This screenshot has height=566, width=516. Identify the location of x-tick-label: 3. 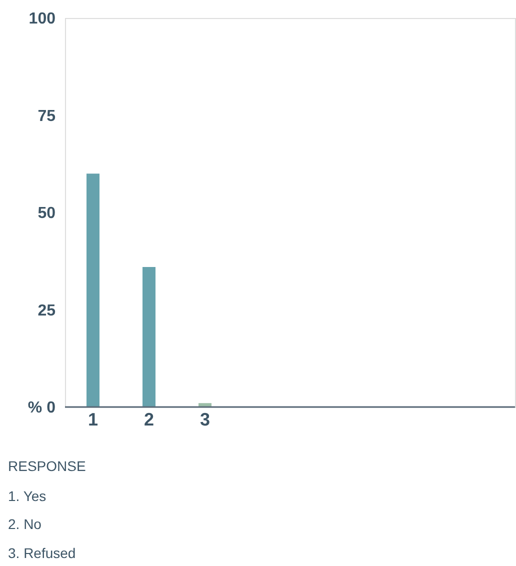
(205, 420).